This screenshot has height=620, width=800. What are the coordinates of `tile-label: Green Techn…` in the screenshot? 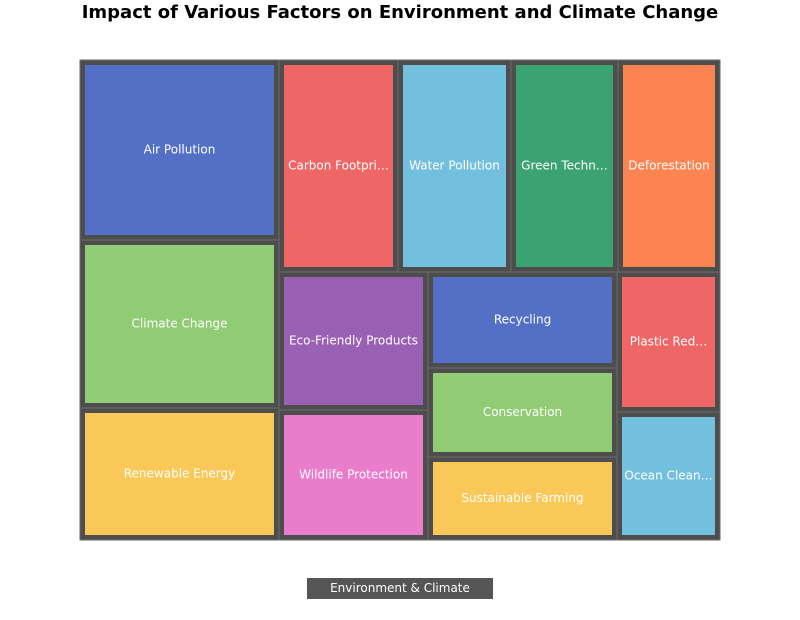 It's located at (564, 166).